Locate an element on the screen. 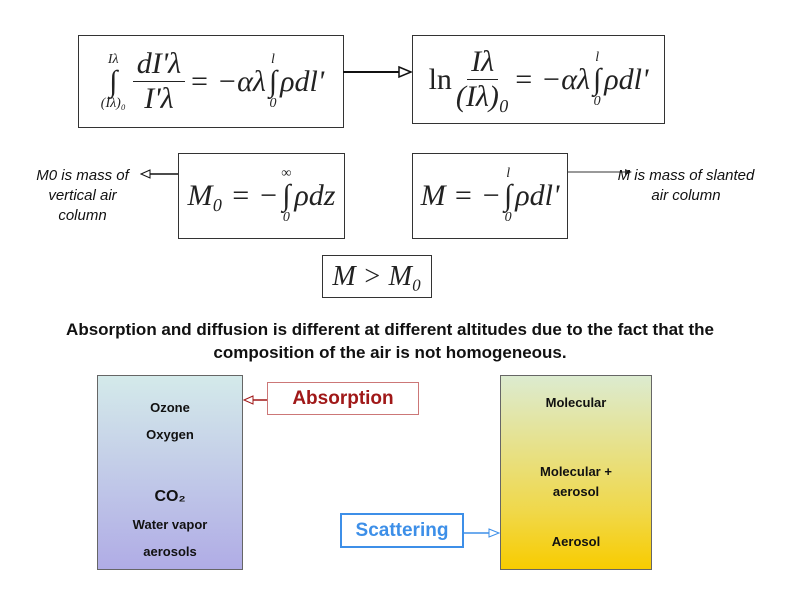 The image size is (800, 600). upper-limit: Iλ is located at coordinates (113, 59).